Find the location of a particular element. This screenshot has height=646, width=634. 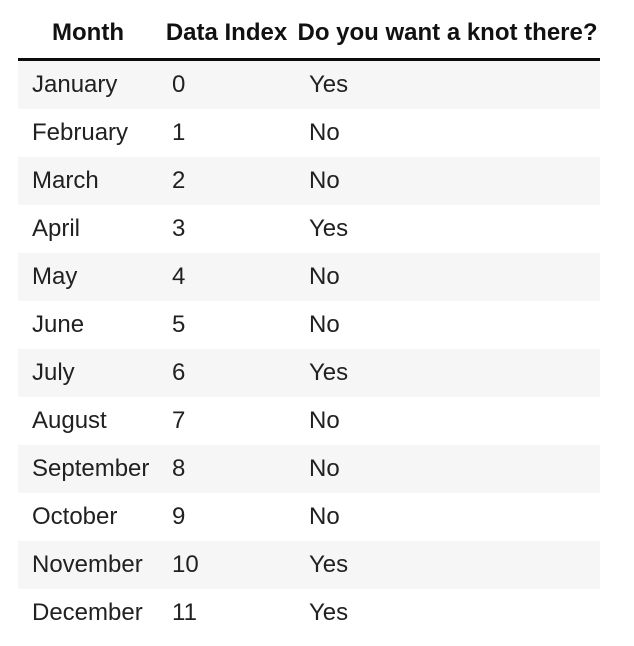

table-row: January 0 Yes is located at coordinates (309, 84).